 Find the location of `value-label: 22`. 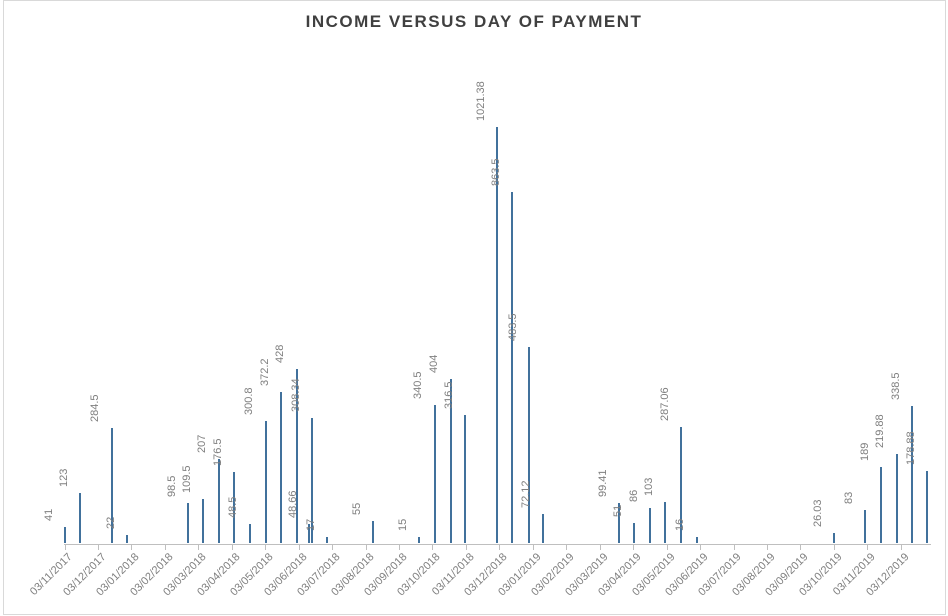

value-label: 22 is located at coordinates (110, 522).